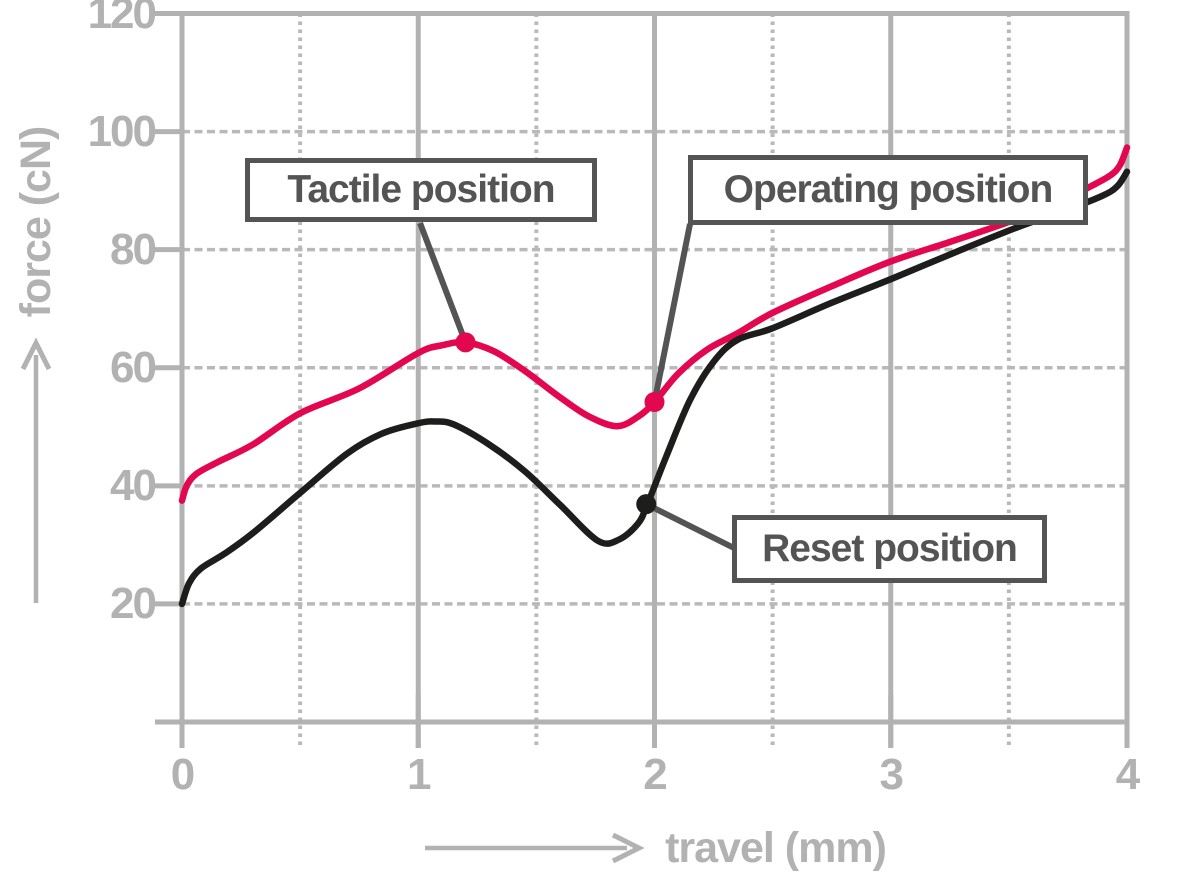 This screenshot has height=874, width=1181. Describe the element at coordinates (776, 847) in the screenshot. I see `x-axis-label: travel (mm)` at that location.